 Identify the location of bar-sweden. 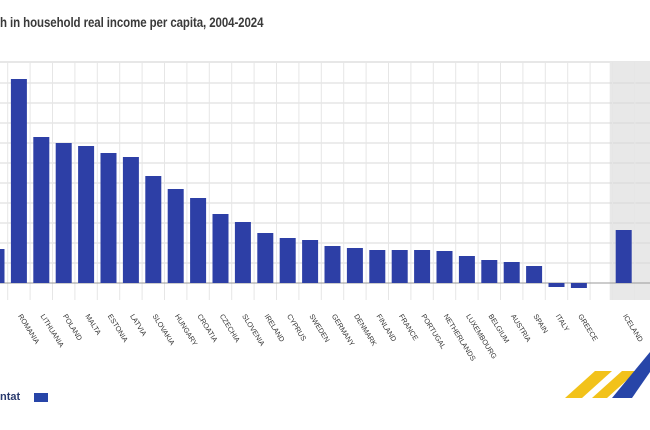
(310, 261).